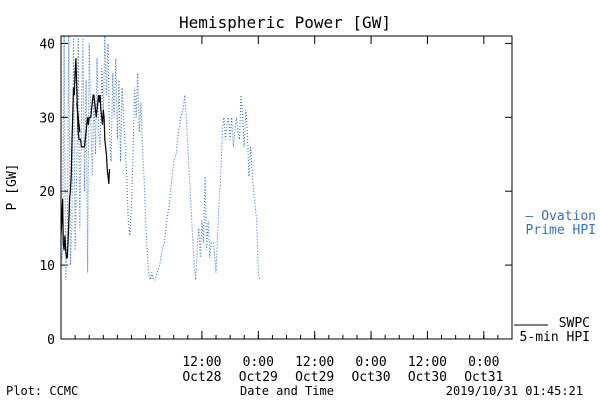  I want to click on y-tick-label: 0, so click(51, 340).